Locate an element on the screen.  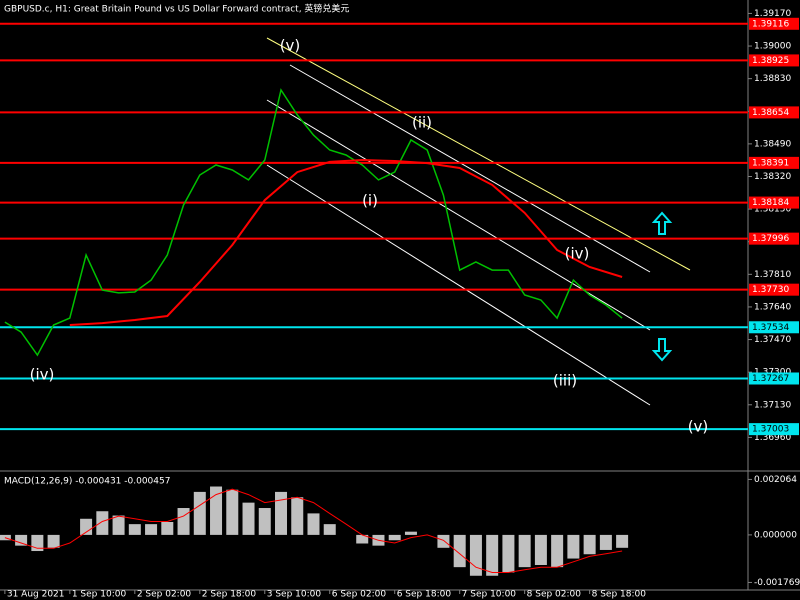
price-level-label: 1.37996 is located at coordinates (770, 239).